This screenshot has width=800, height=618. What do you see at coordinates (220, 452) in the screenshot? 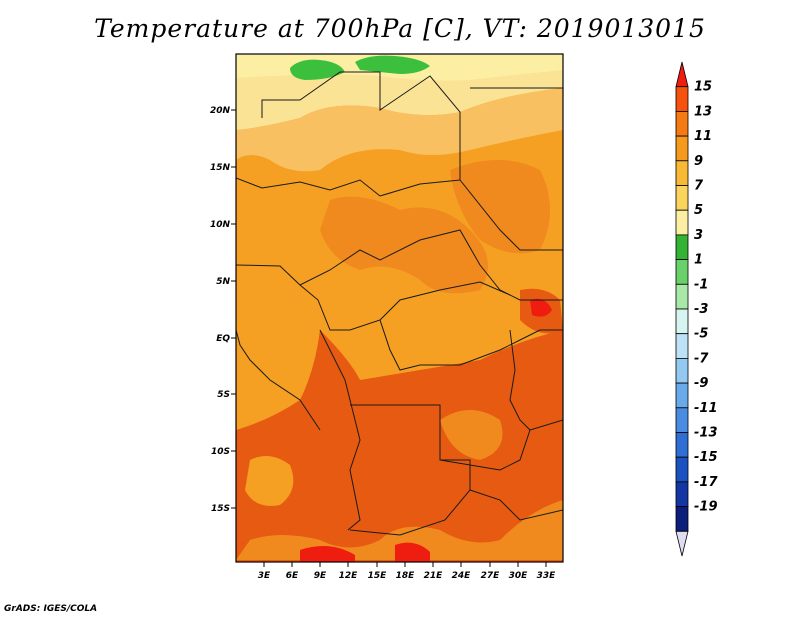
I see `lat-label: 10S` at bounding box center [220, 452].